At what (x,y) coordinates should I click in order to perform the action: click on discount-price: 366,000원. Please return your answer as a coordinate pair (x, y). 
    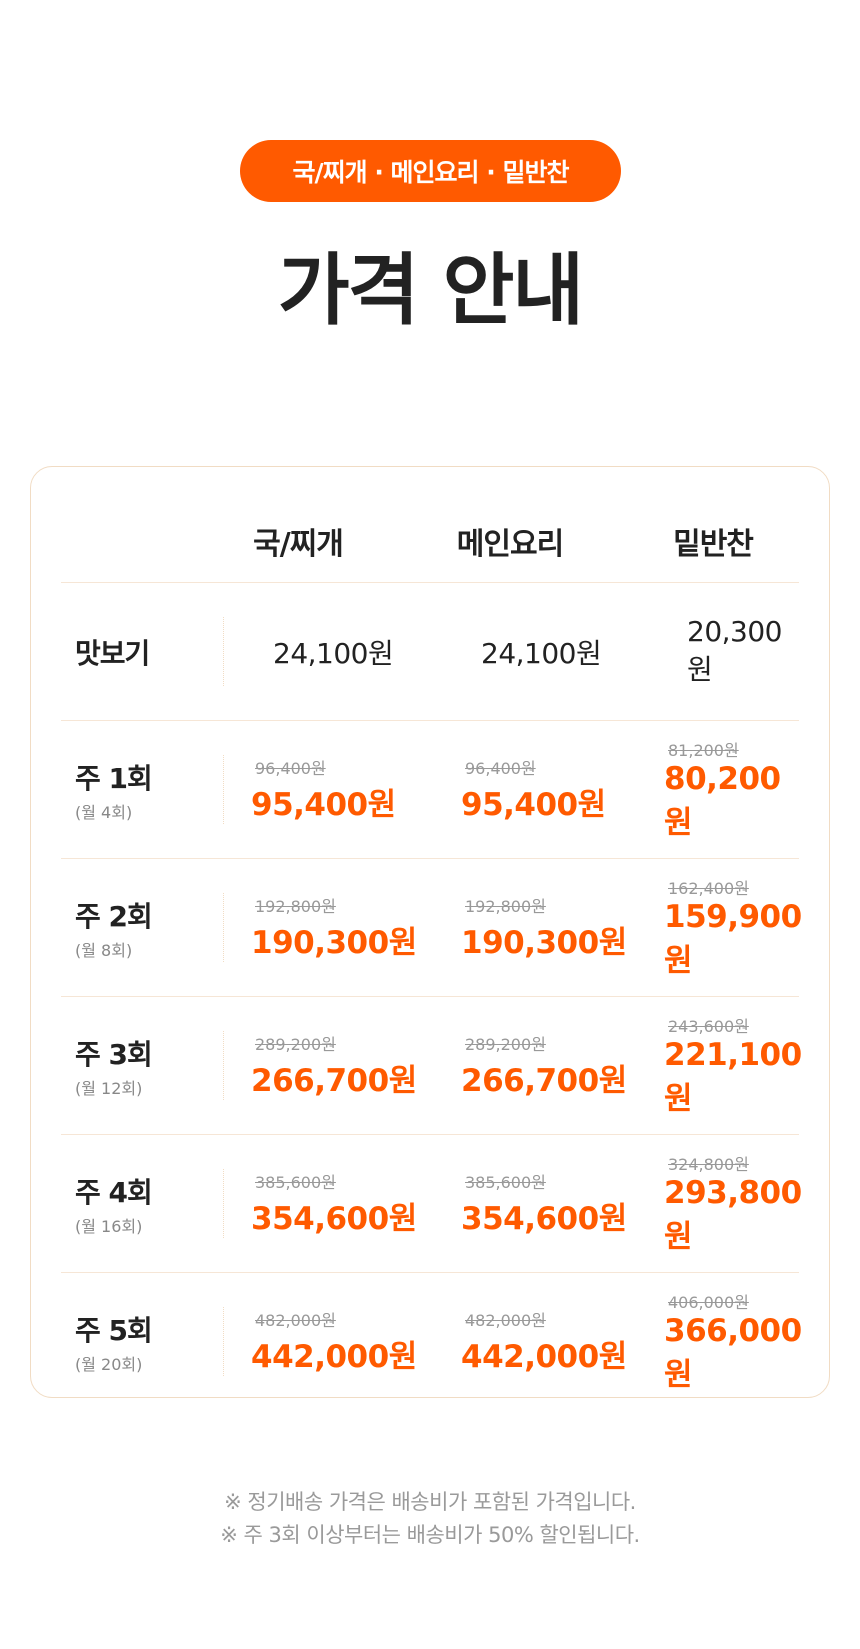
    Looking at the image, I should click on (733, 1353).